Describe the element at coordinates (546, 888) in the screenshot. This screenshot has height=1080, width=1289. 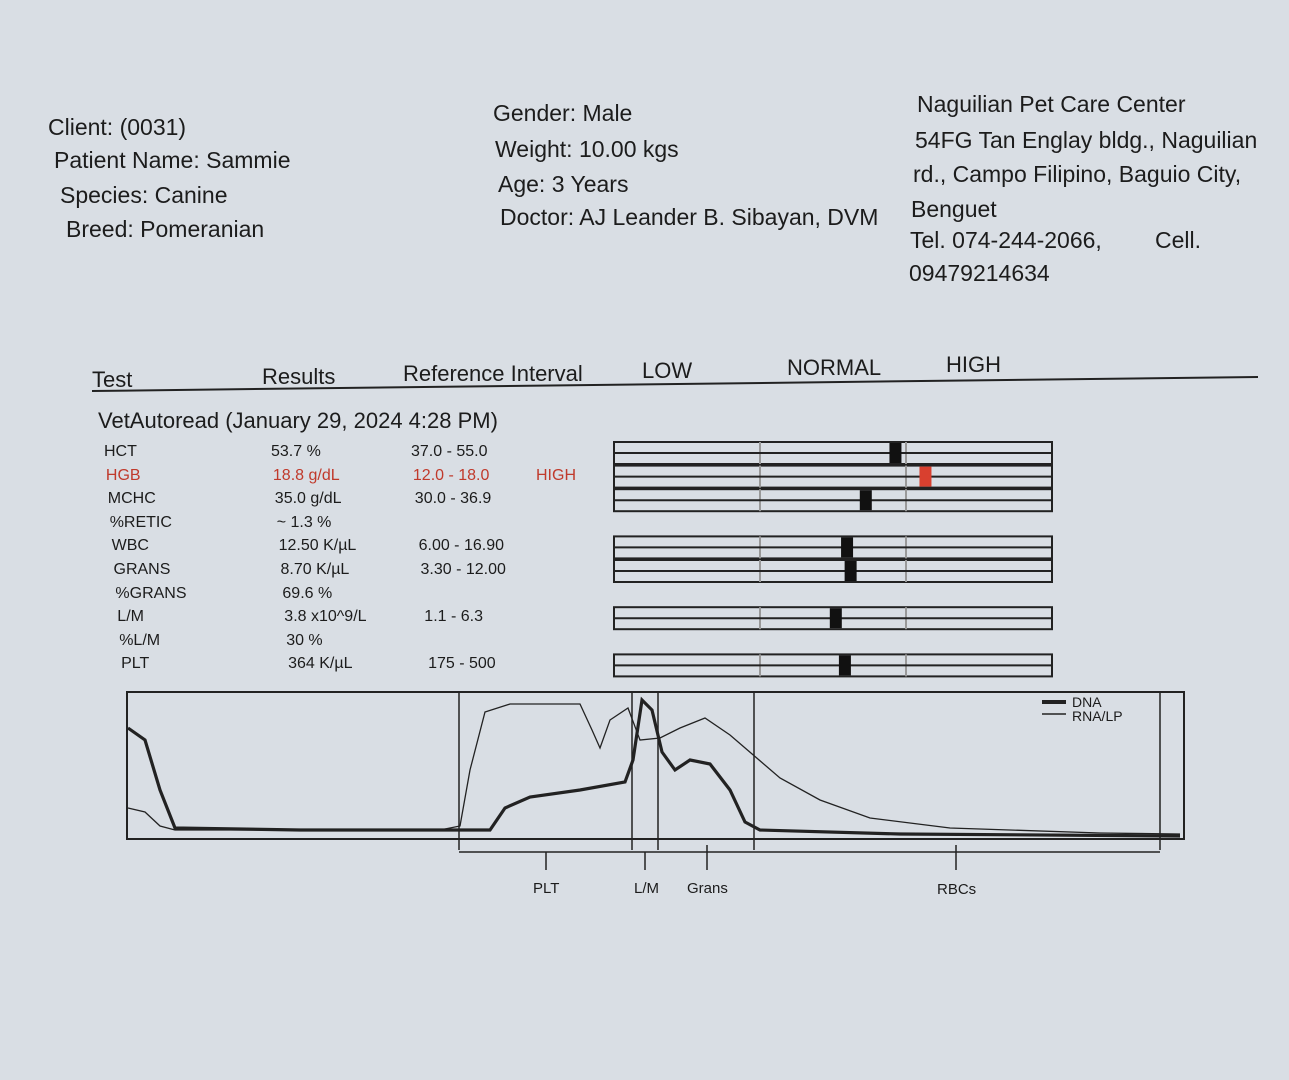
I see `region-label: PLT` at that location.